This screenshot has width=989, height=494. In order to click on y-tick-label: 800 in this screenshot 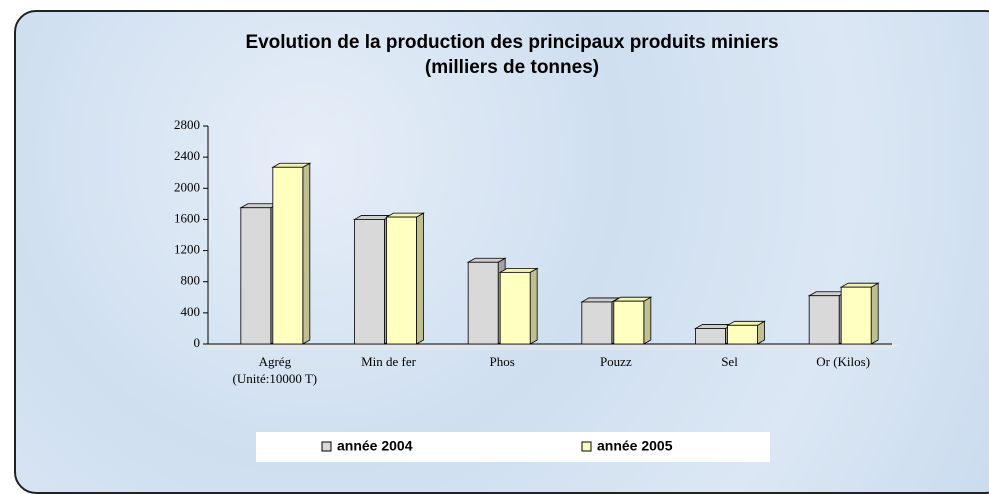, I will do `click(191, 280)`.